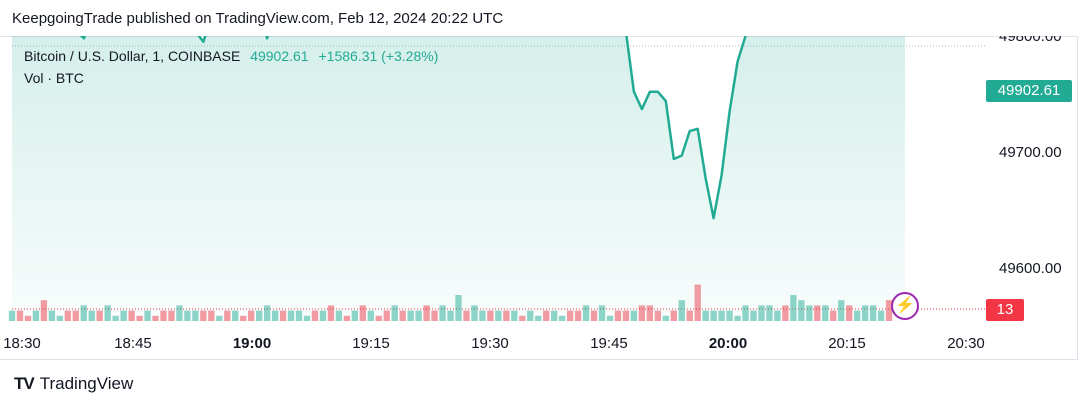 This screenshot has width=1090, height=407. What do you see at coordinates (490, 343) in the screenshot?
I see `x-tick-label: 19:30` at bounding box center [490, 343].